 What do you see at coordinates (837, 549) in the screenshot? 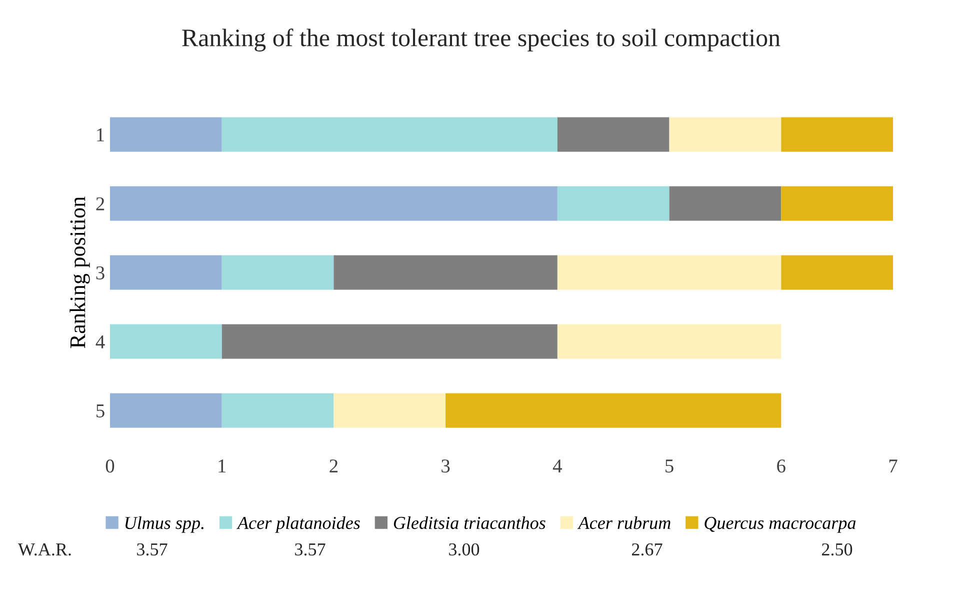
I see `text: 2.50` at bounding box center [837, 549].